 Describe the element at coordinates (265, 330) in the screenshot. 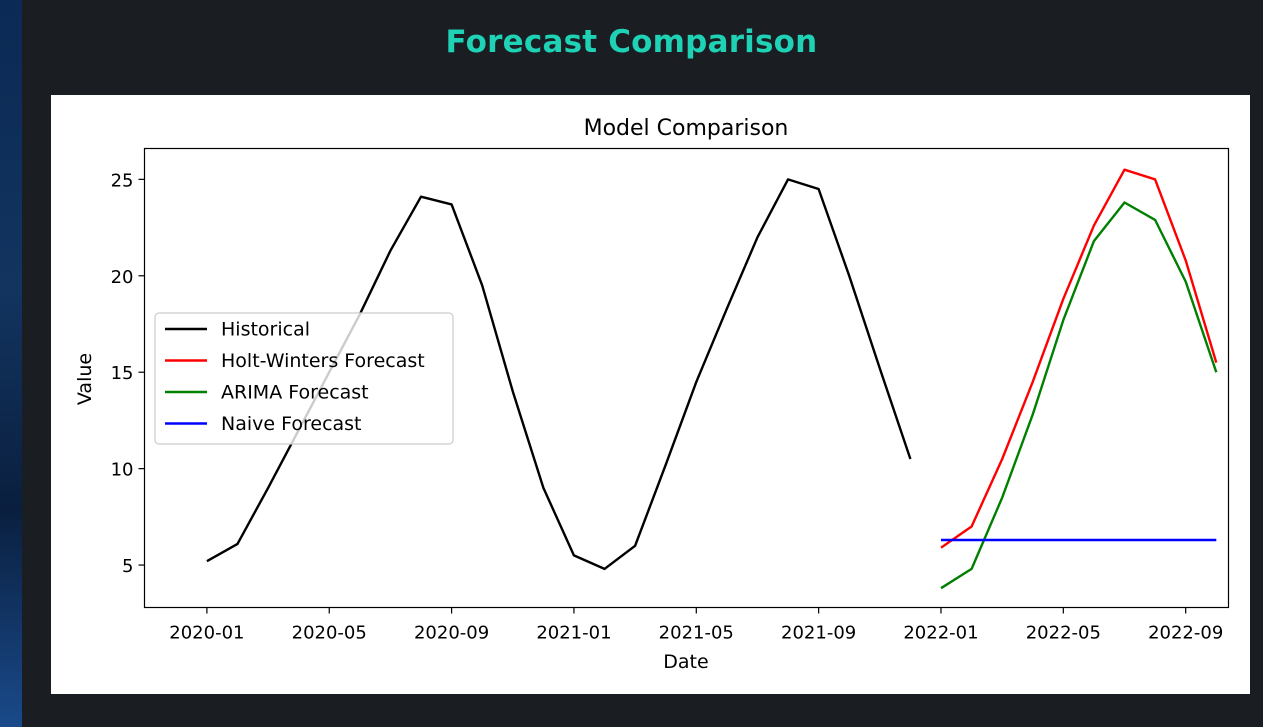

I see `legend-label: Historical` at that location.